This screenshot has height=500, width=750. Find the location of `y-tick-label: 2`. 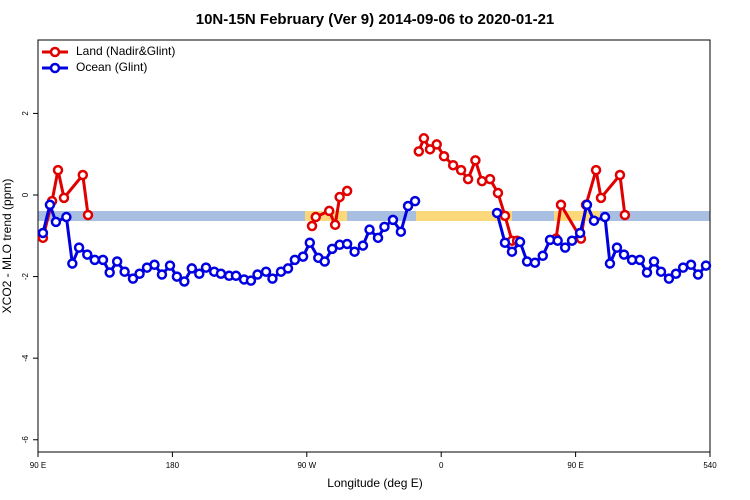

y-tick-label: 2 is located at coordinates (25, 113).